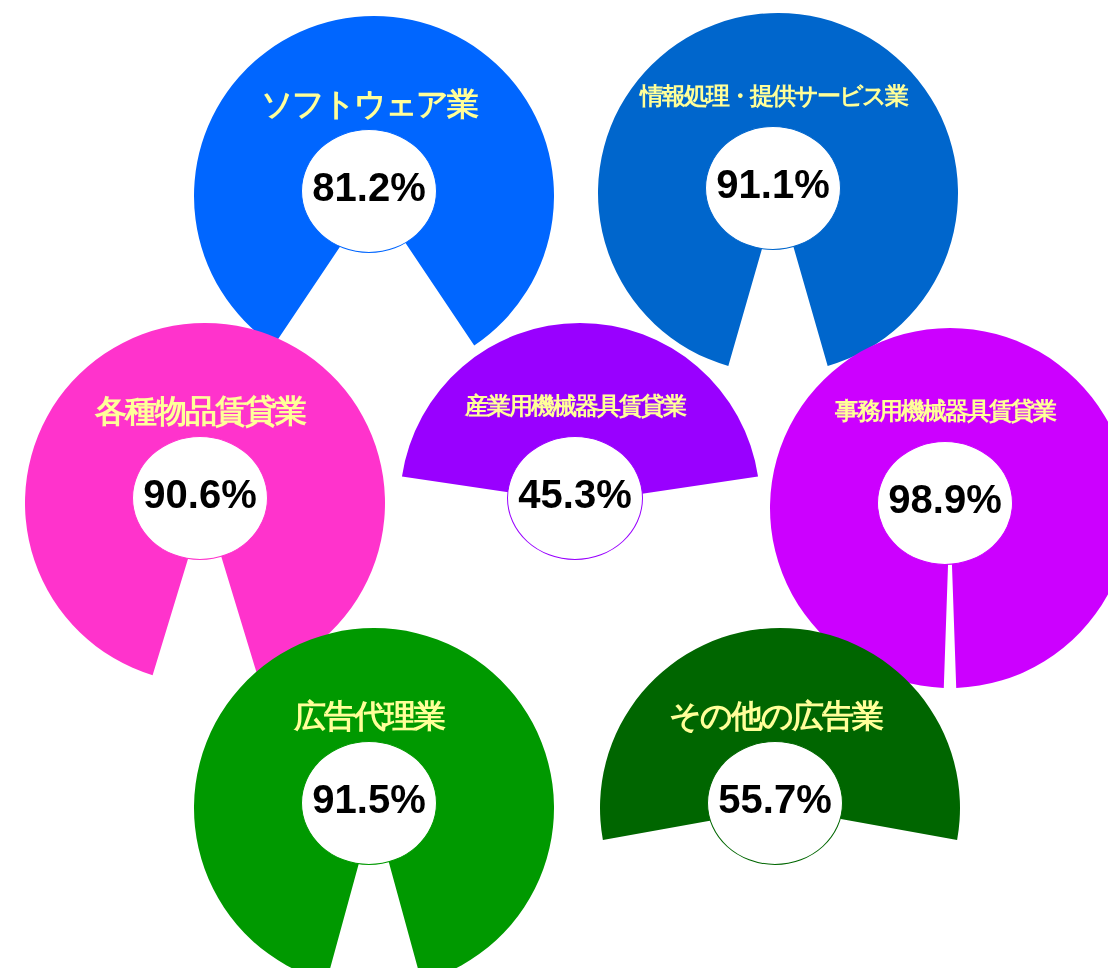 Image resolution: width=1113 pixels, height=973 pixels. What do you see at coordinates (369, 187) in the screenshot?
I see `data-label: 81.2%` at bounding box center [369, 187].